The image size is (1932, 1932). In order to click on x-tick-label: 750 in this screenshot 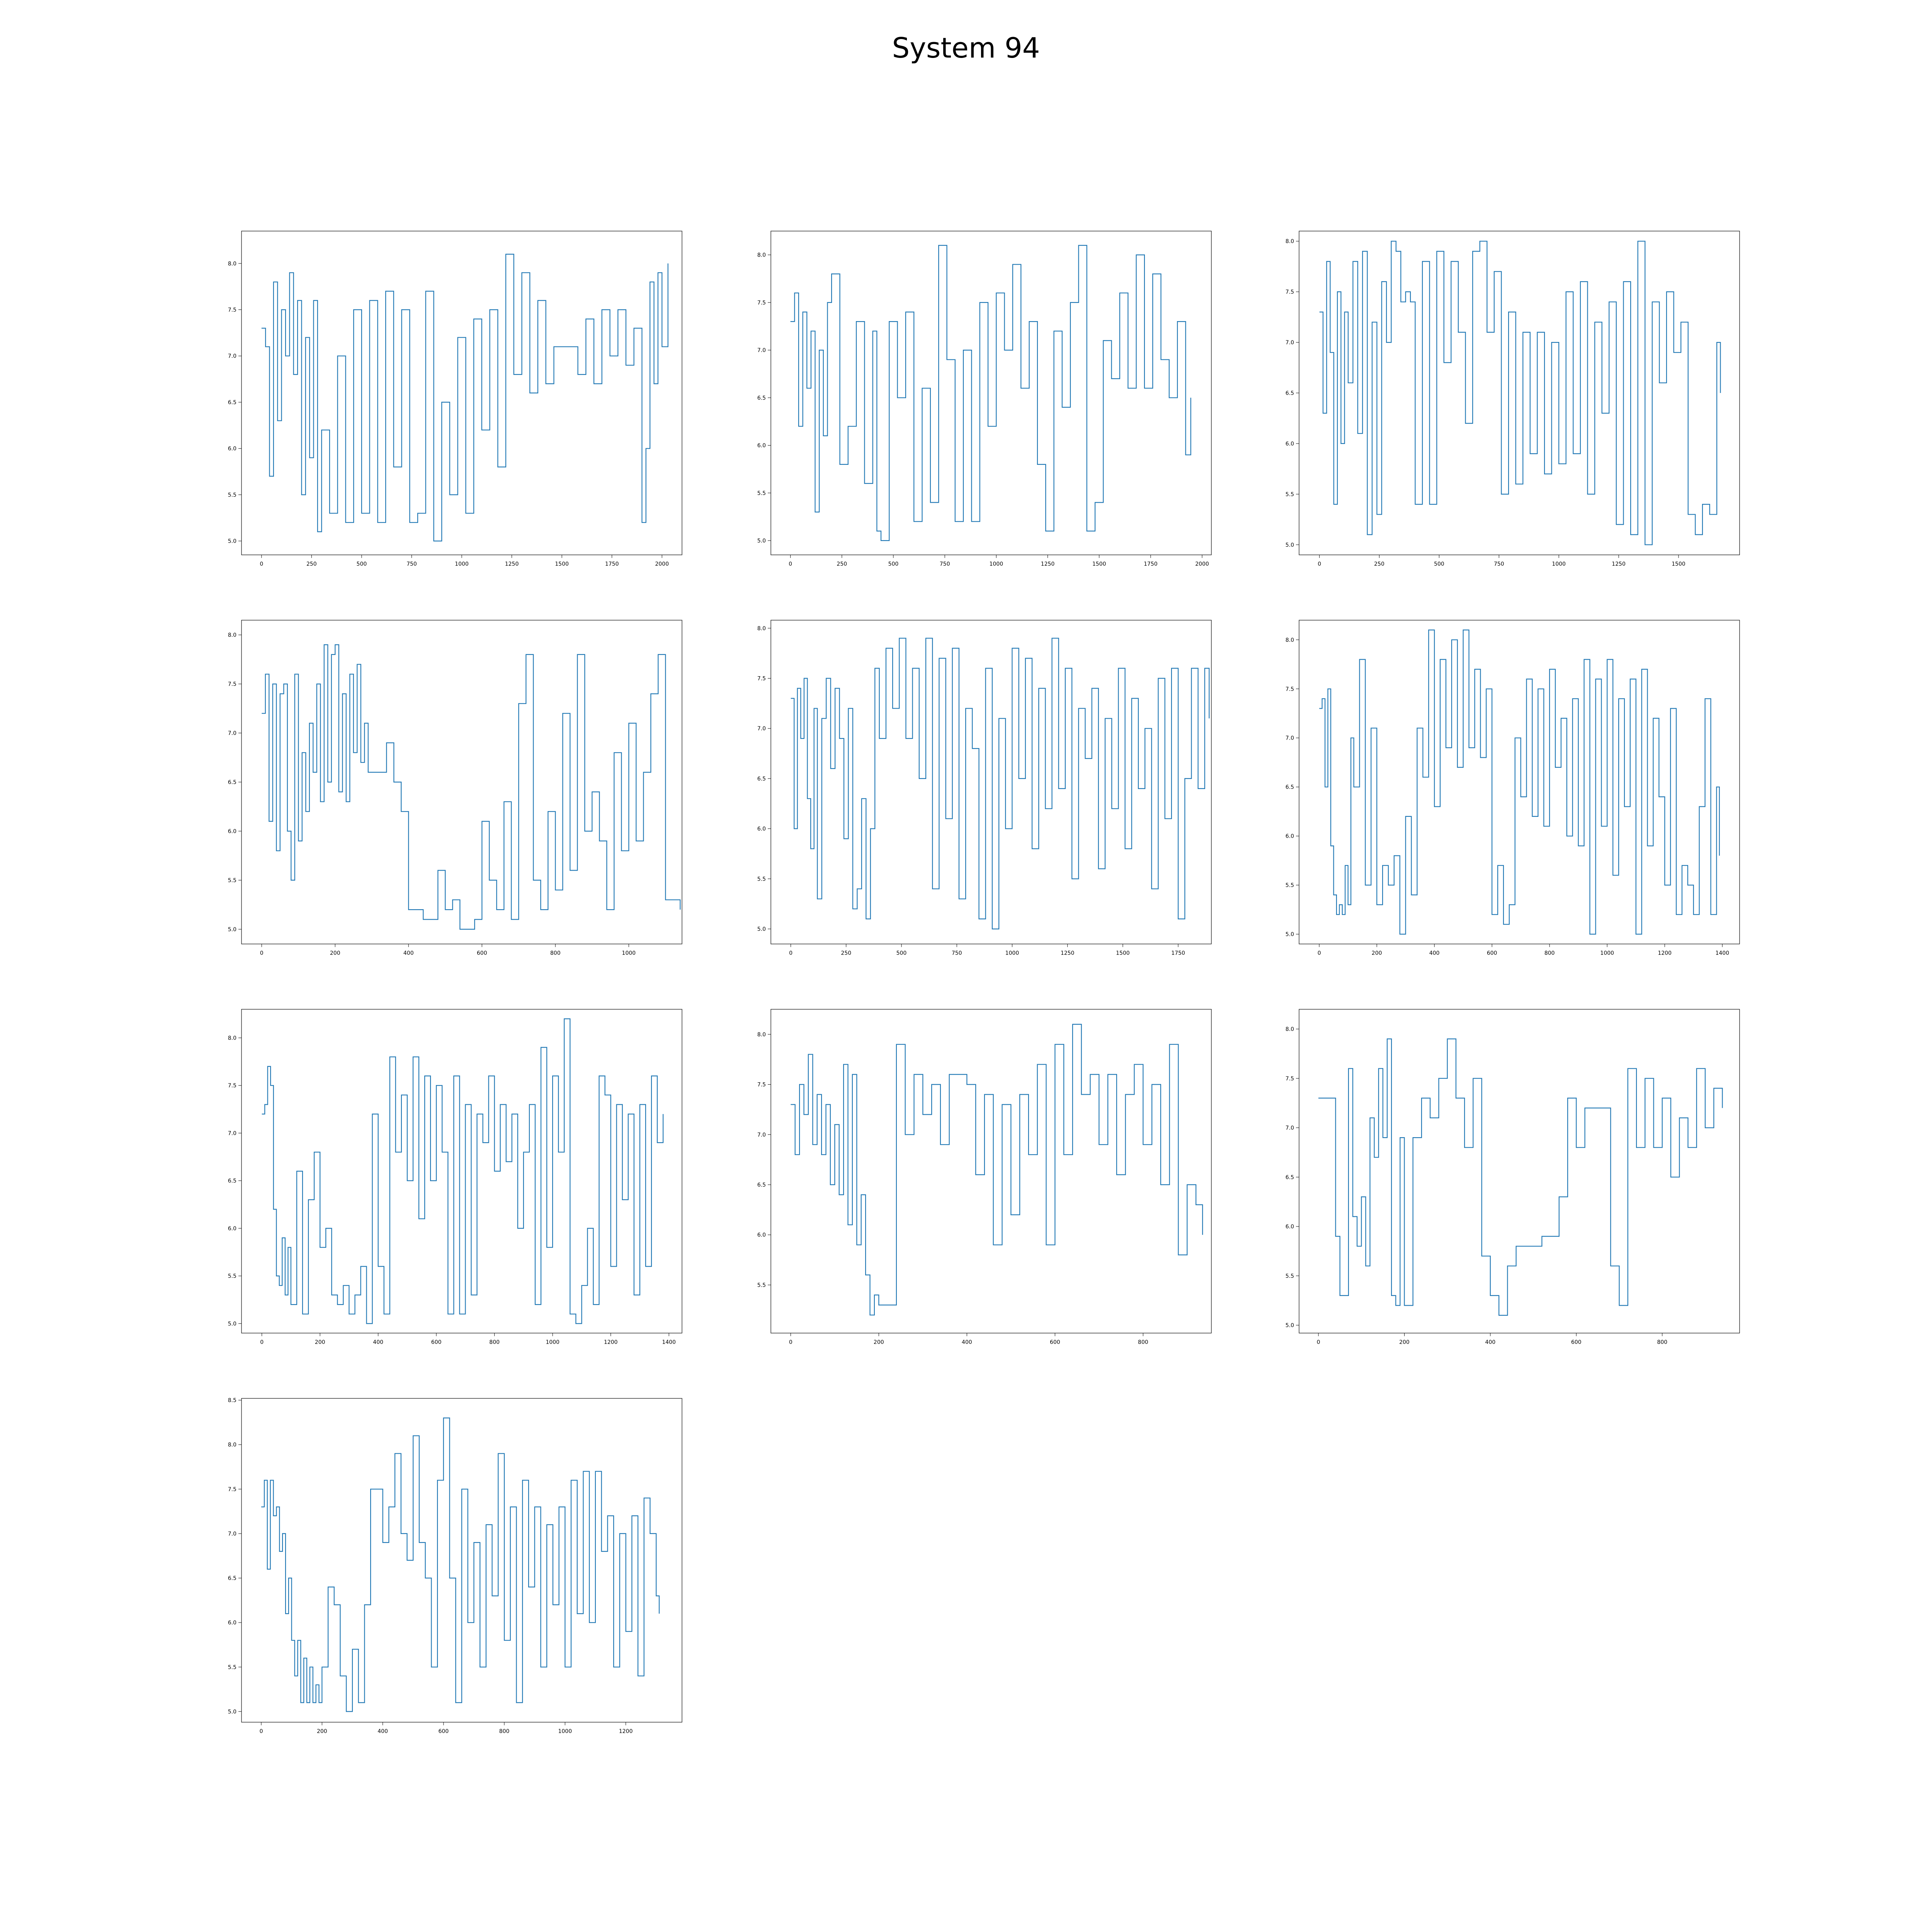, I will do `click(411, 564)`.